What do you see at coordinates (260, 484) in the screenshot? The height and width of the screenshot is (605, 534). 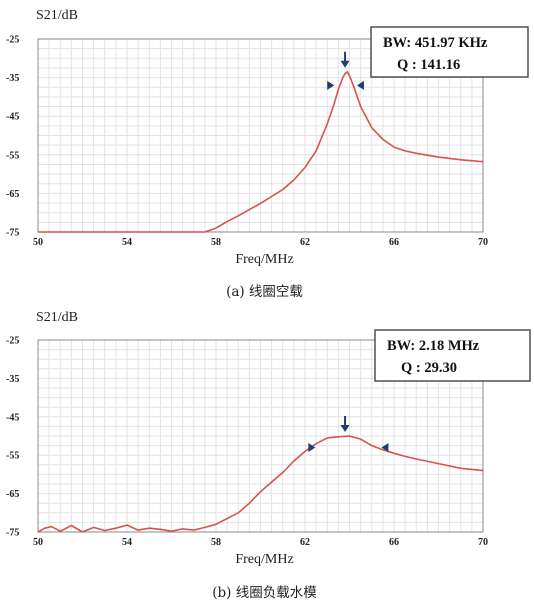 I see `s21-trace` at bounding box center [260, 484].